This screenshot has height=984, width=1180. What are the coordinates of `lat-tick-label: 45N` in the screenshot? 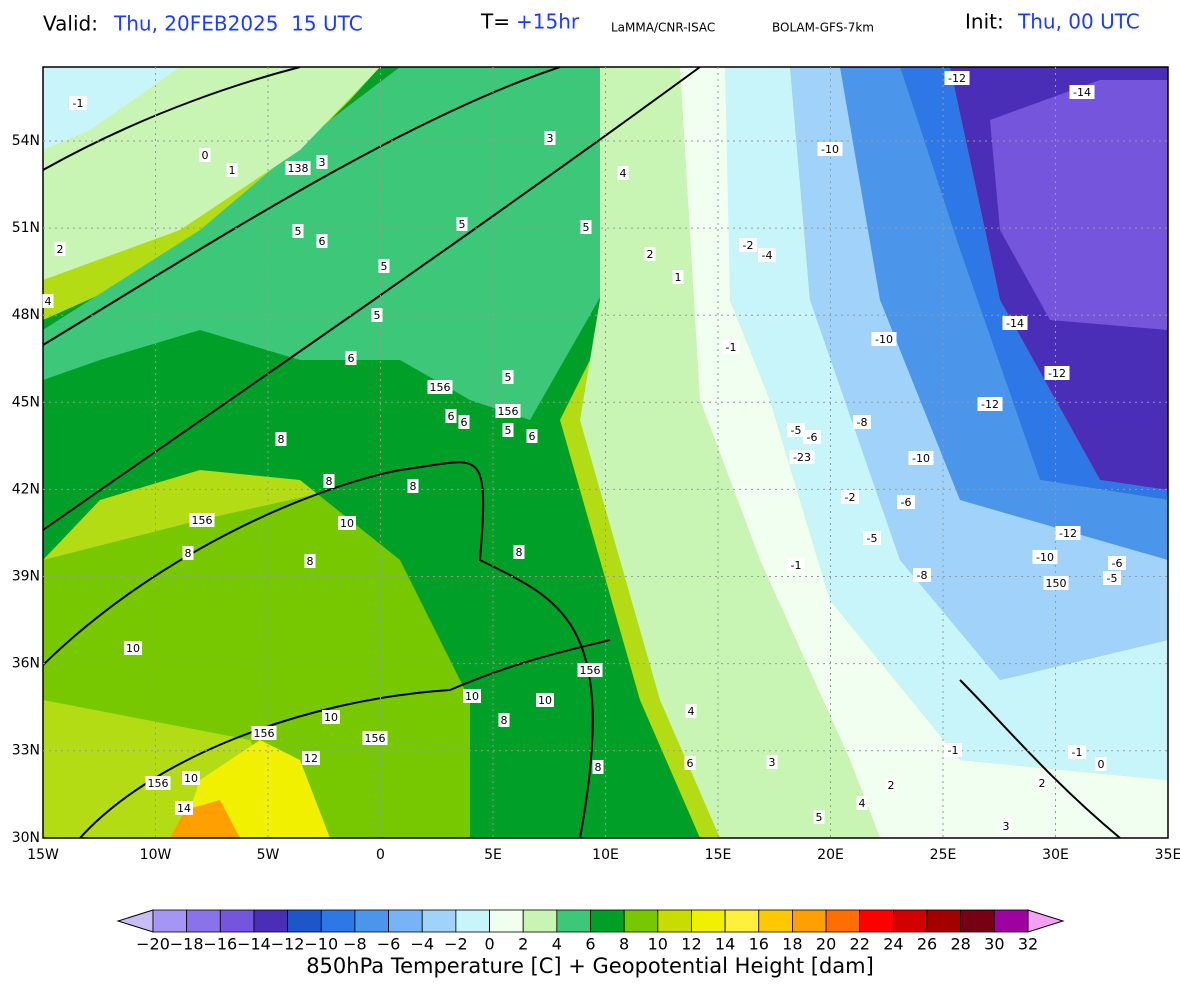 It's located at (26, 402).